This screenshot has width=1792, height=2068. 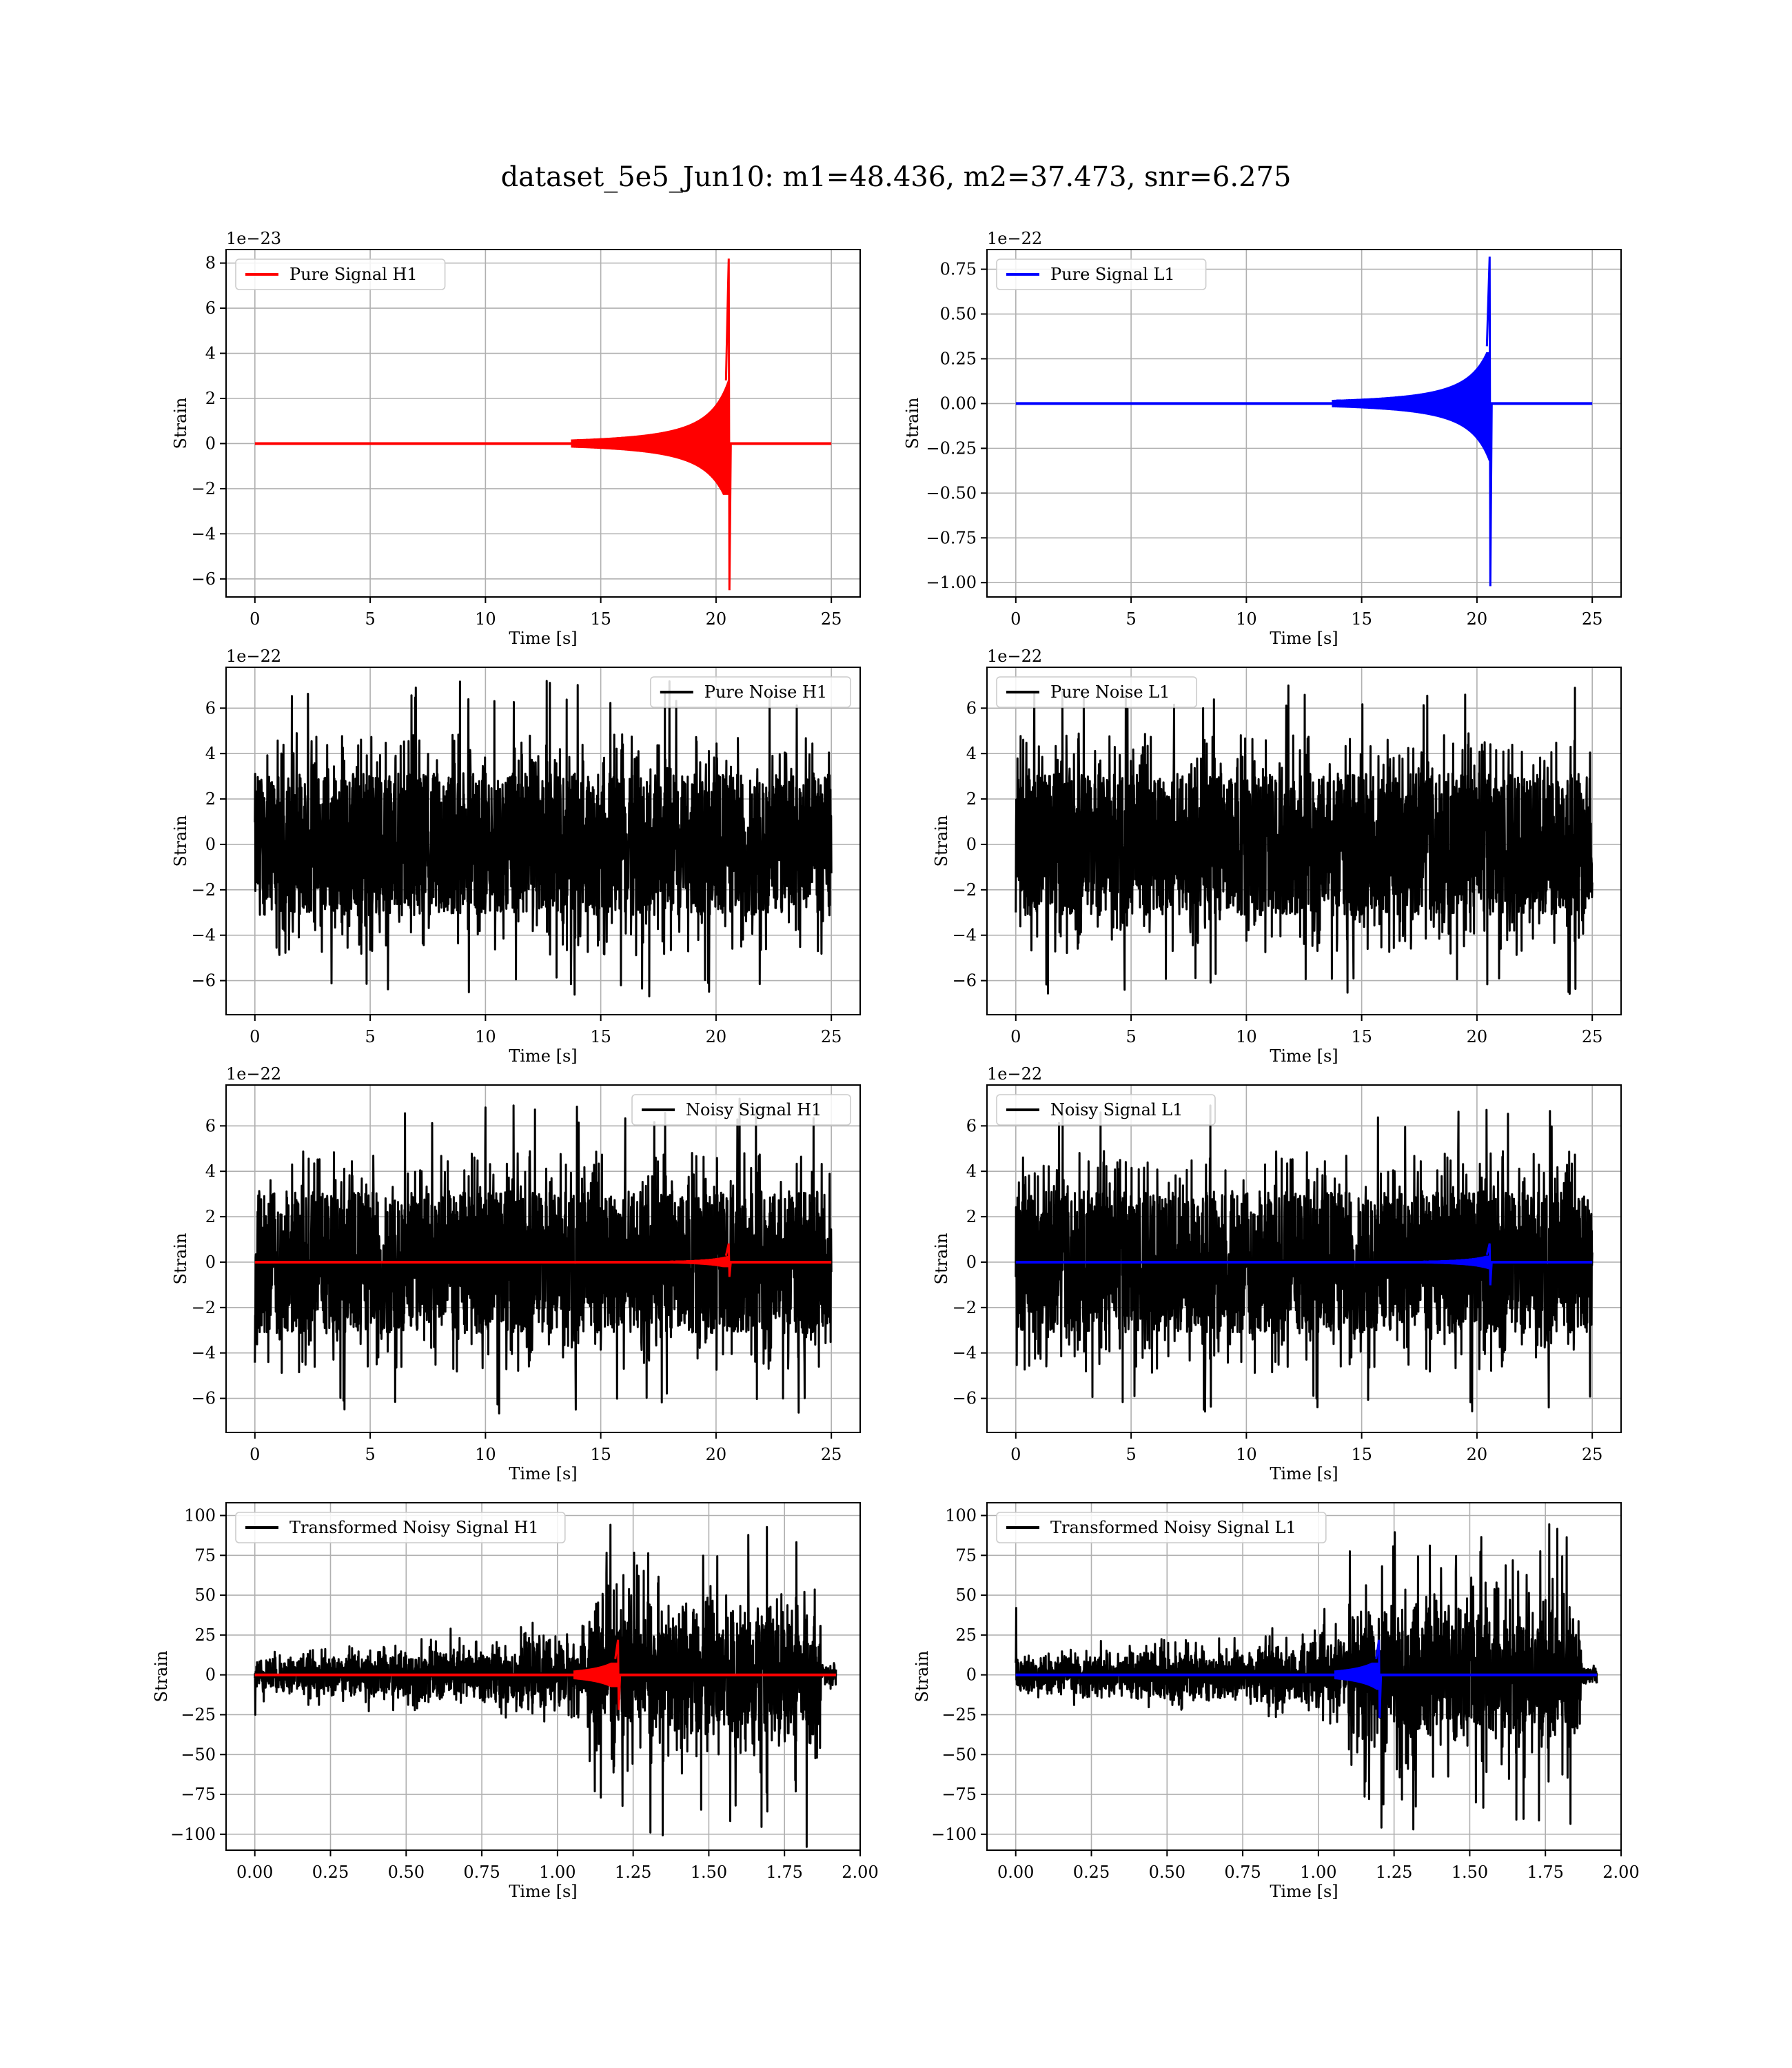 I want to click on legend: Transformed Noisy Signal H1, so click(x=400, y=1527).